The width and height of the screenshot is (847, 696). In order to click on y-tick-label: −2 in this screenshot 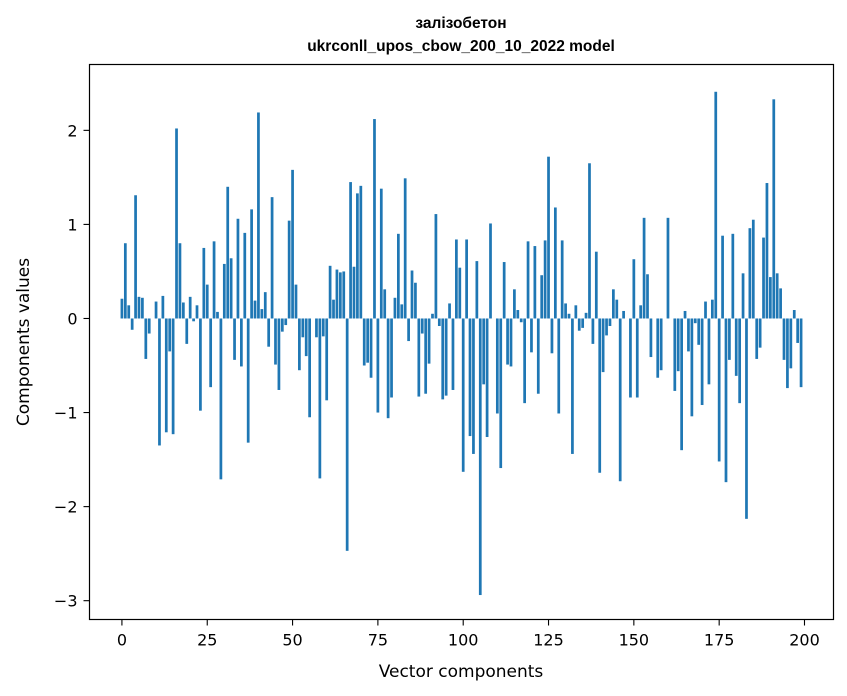, I will do `click(66, 507)`.